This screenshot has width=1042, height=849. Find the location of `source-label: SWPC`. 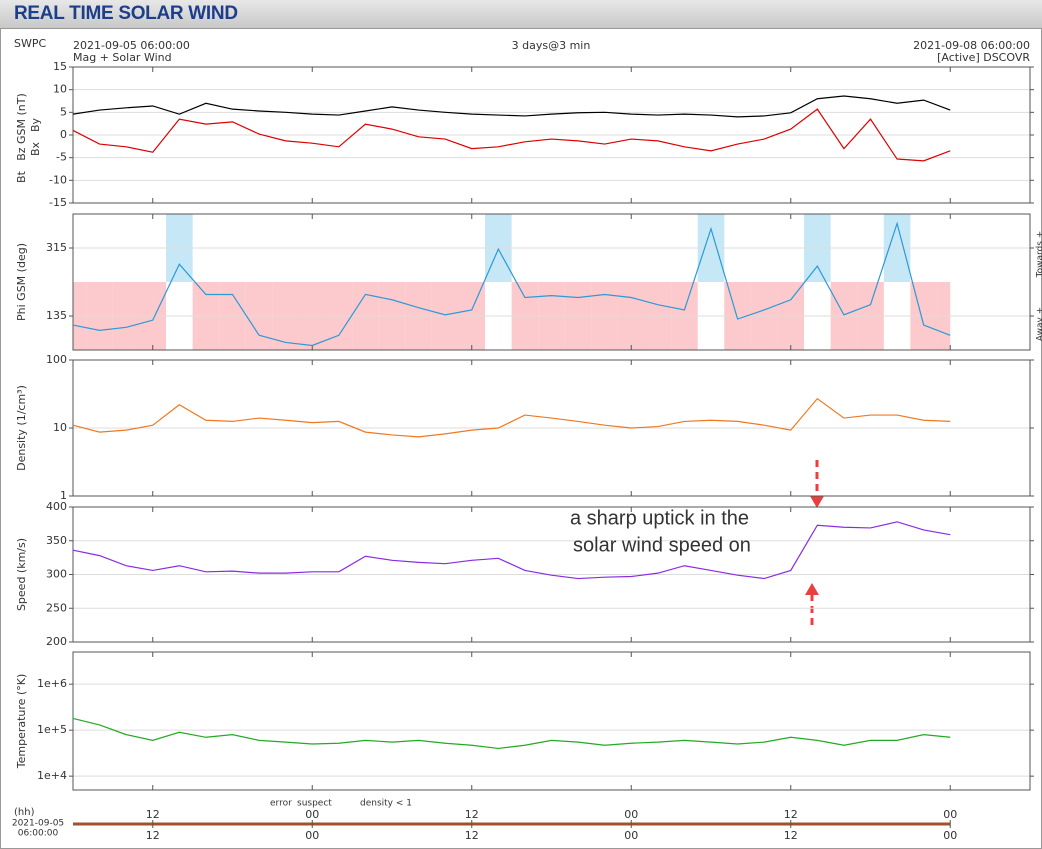

source-label: SWPC is located at coordinates (30, 43).